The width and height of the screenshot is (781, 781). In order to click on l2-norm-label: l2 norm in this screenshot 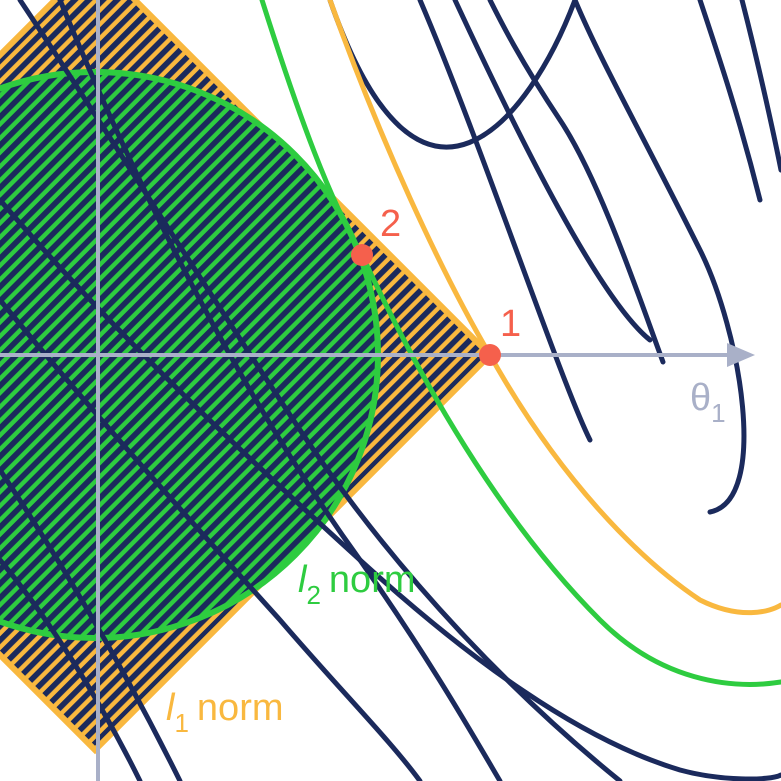, I will do `click(357, 584)`.